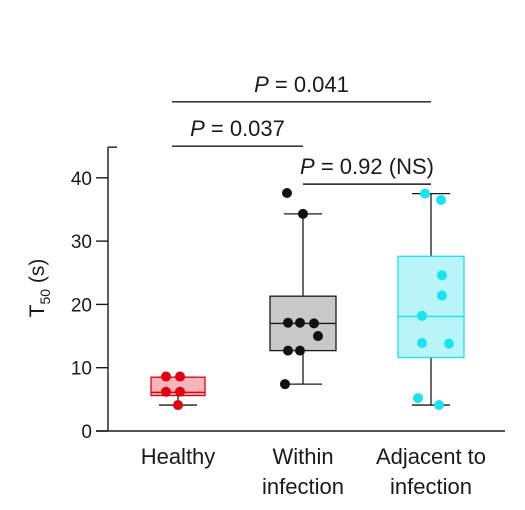 The height and width of the screenshot is (510, 525). I want to click on p-value-label: P = 0.92 (NS), so click(367, 166).